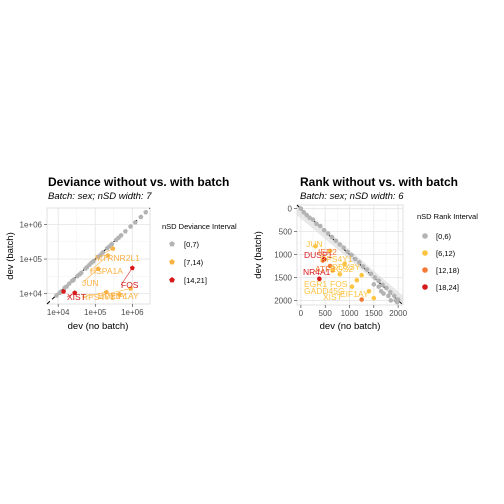 The height and width of the screenshot is (504, 504). Describe the element at coordinates (326, 313) in the screenshot. I see `x-tick-label: 500` at that location.